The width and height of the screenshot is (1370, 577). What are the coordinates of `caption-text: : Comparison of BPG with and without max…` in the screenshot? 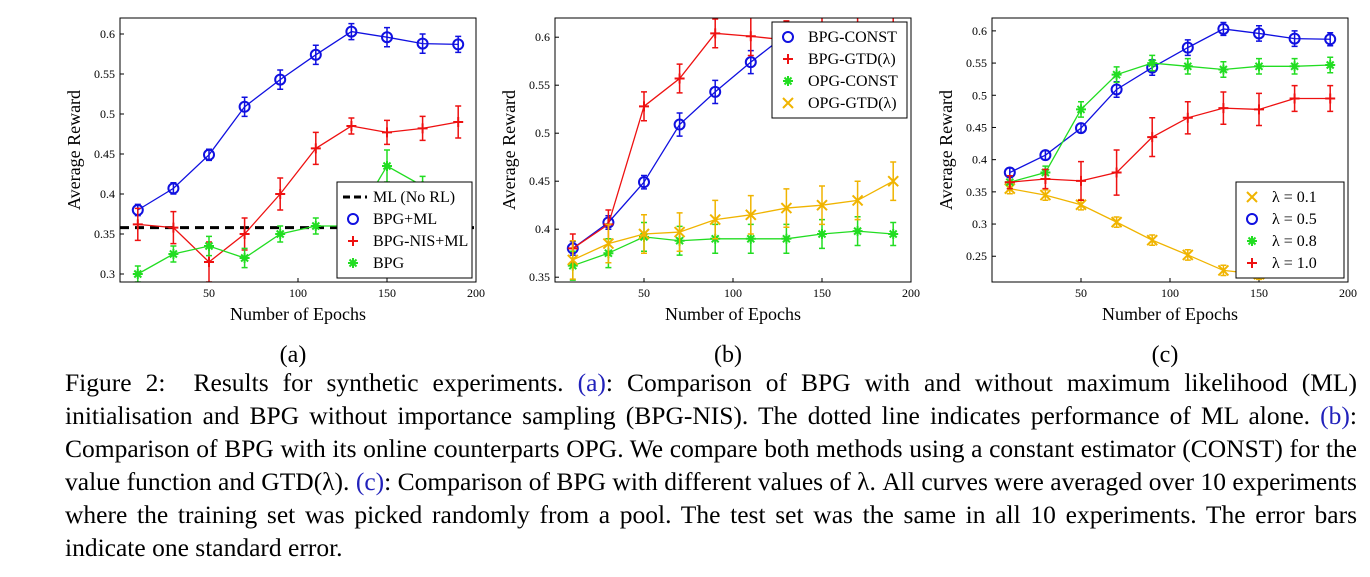 It's located at (711, 399).